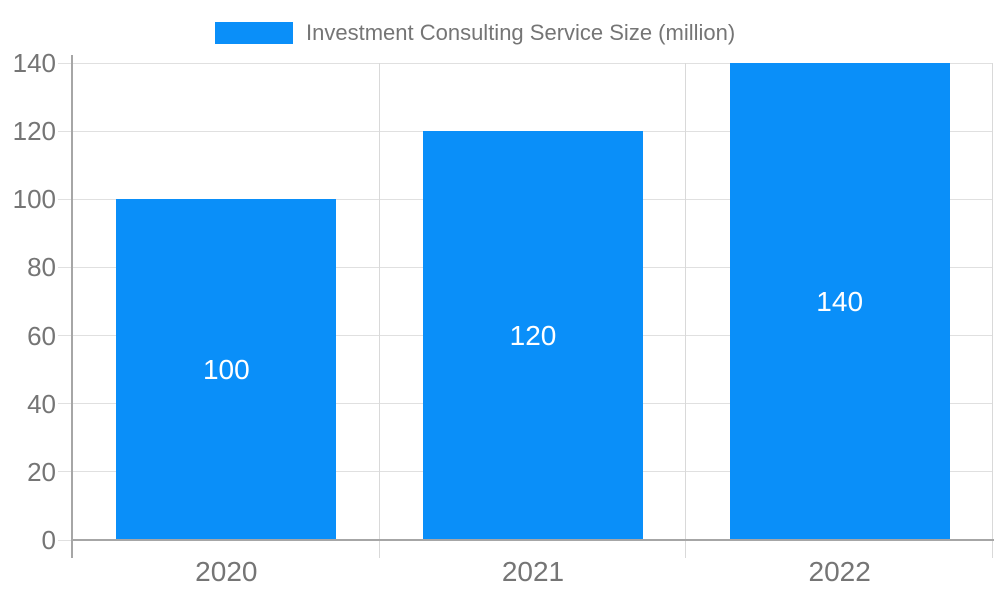 The width and height of the screenshot is (1000, 600). What do you see at coordinates (41, 267) in the screenshot?
I see `y-axis-label: 80` at bounding box center [41, 267].